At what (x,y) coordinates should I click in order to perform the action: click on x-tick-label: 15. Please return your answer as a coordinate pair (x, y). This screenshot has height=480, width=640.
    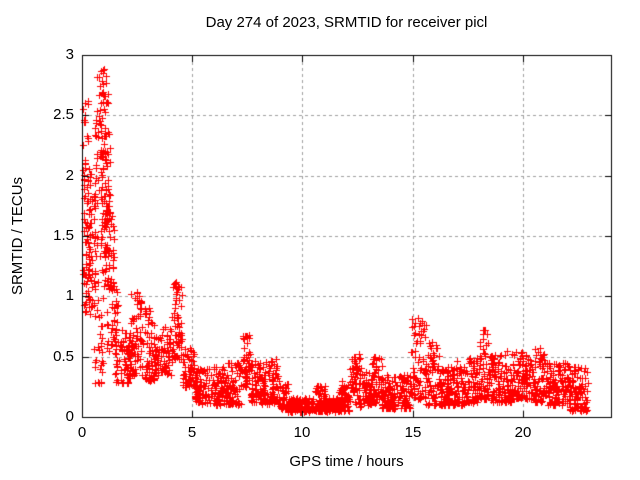
    Looking at the image, I should click on (413, 432).